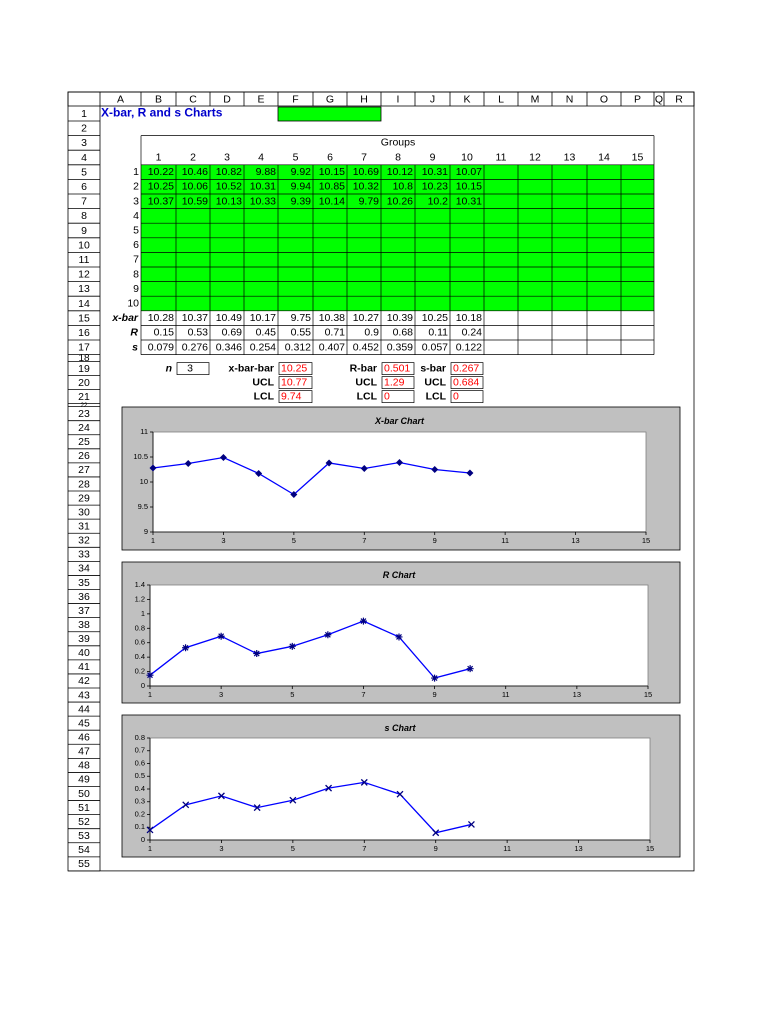  What do you see at coordinates (84, 512) in the screenshot?
I see `row-header: 30` at bounding box center [84, 512].